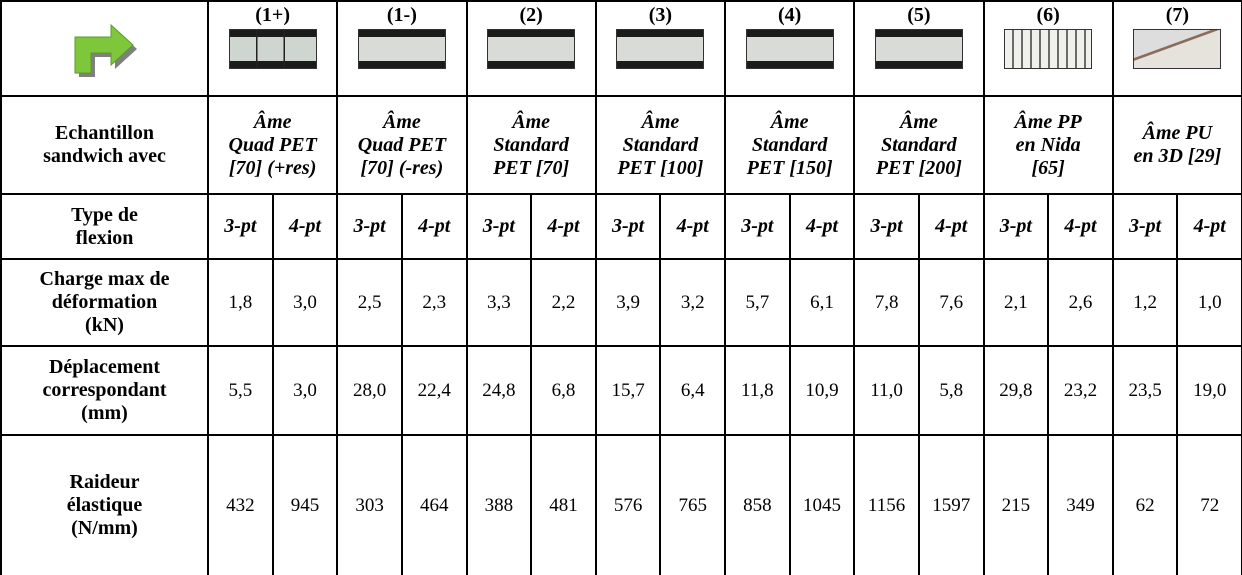 This screenshot has height=575, width=1242. What do you see at coordinates (1080, 504) in the screenshot?
I see `value-cell: 349` at bounding box center [1080, 504].